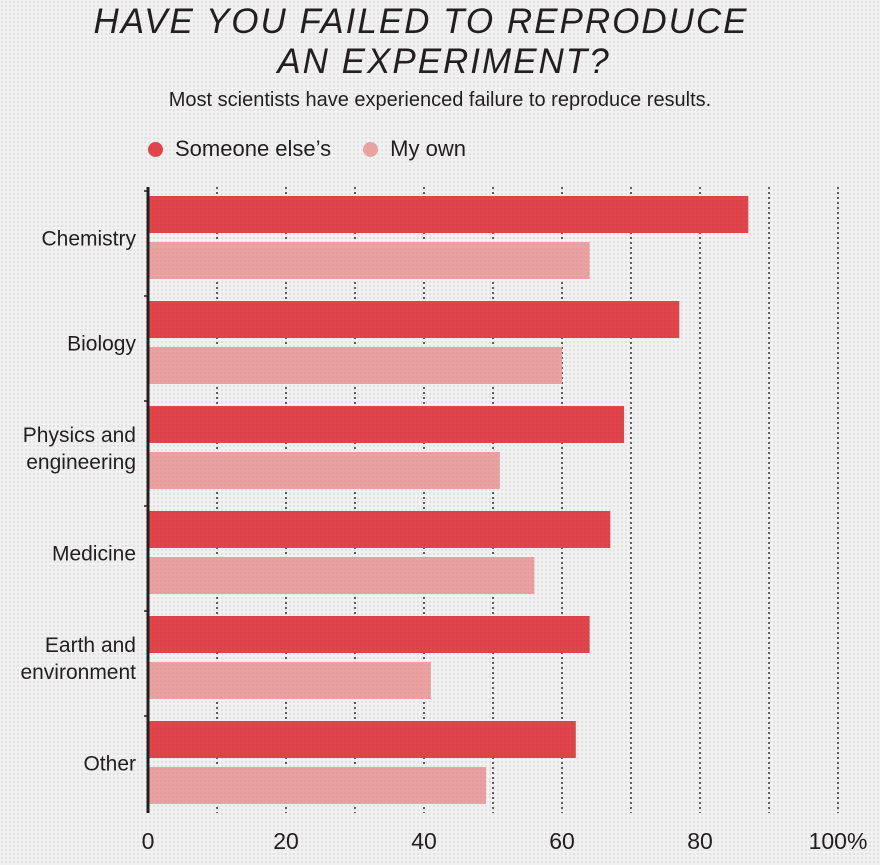 This screenshot has width=880, height=865. What do you see at coordinates (371, 149) in the screenshot?
I see `legend-swatch-my-own` at bounding box center [371, 149].